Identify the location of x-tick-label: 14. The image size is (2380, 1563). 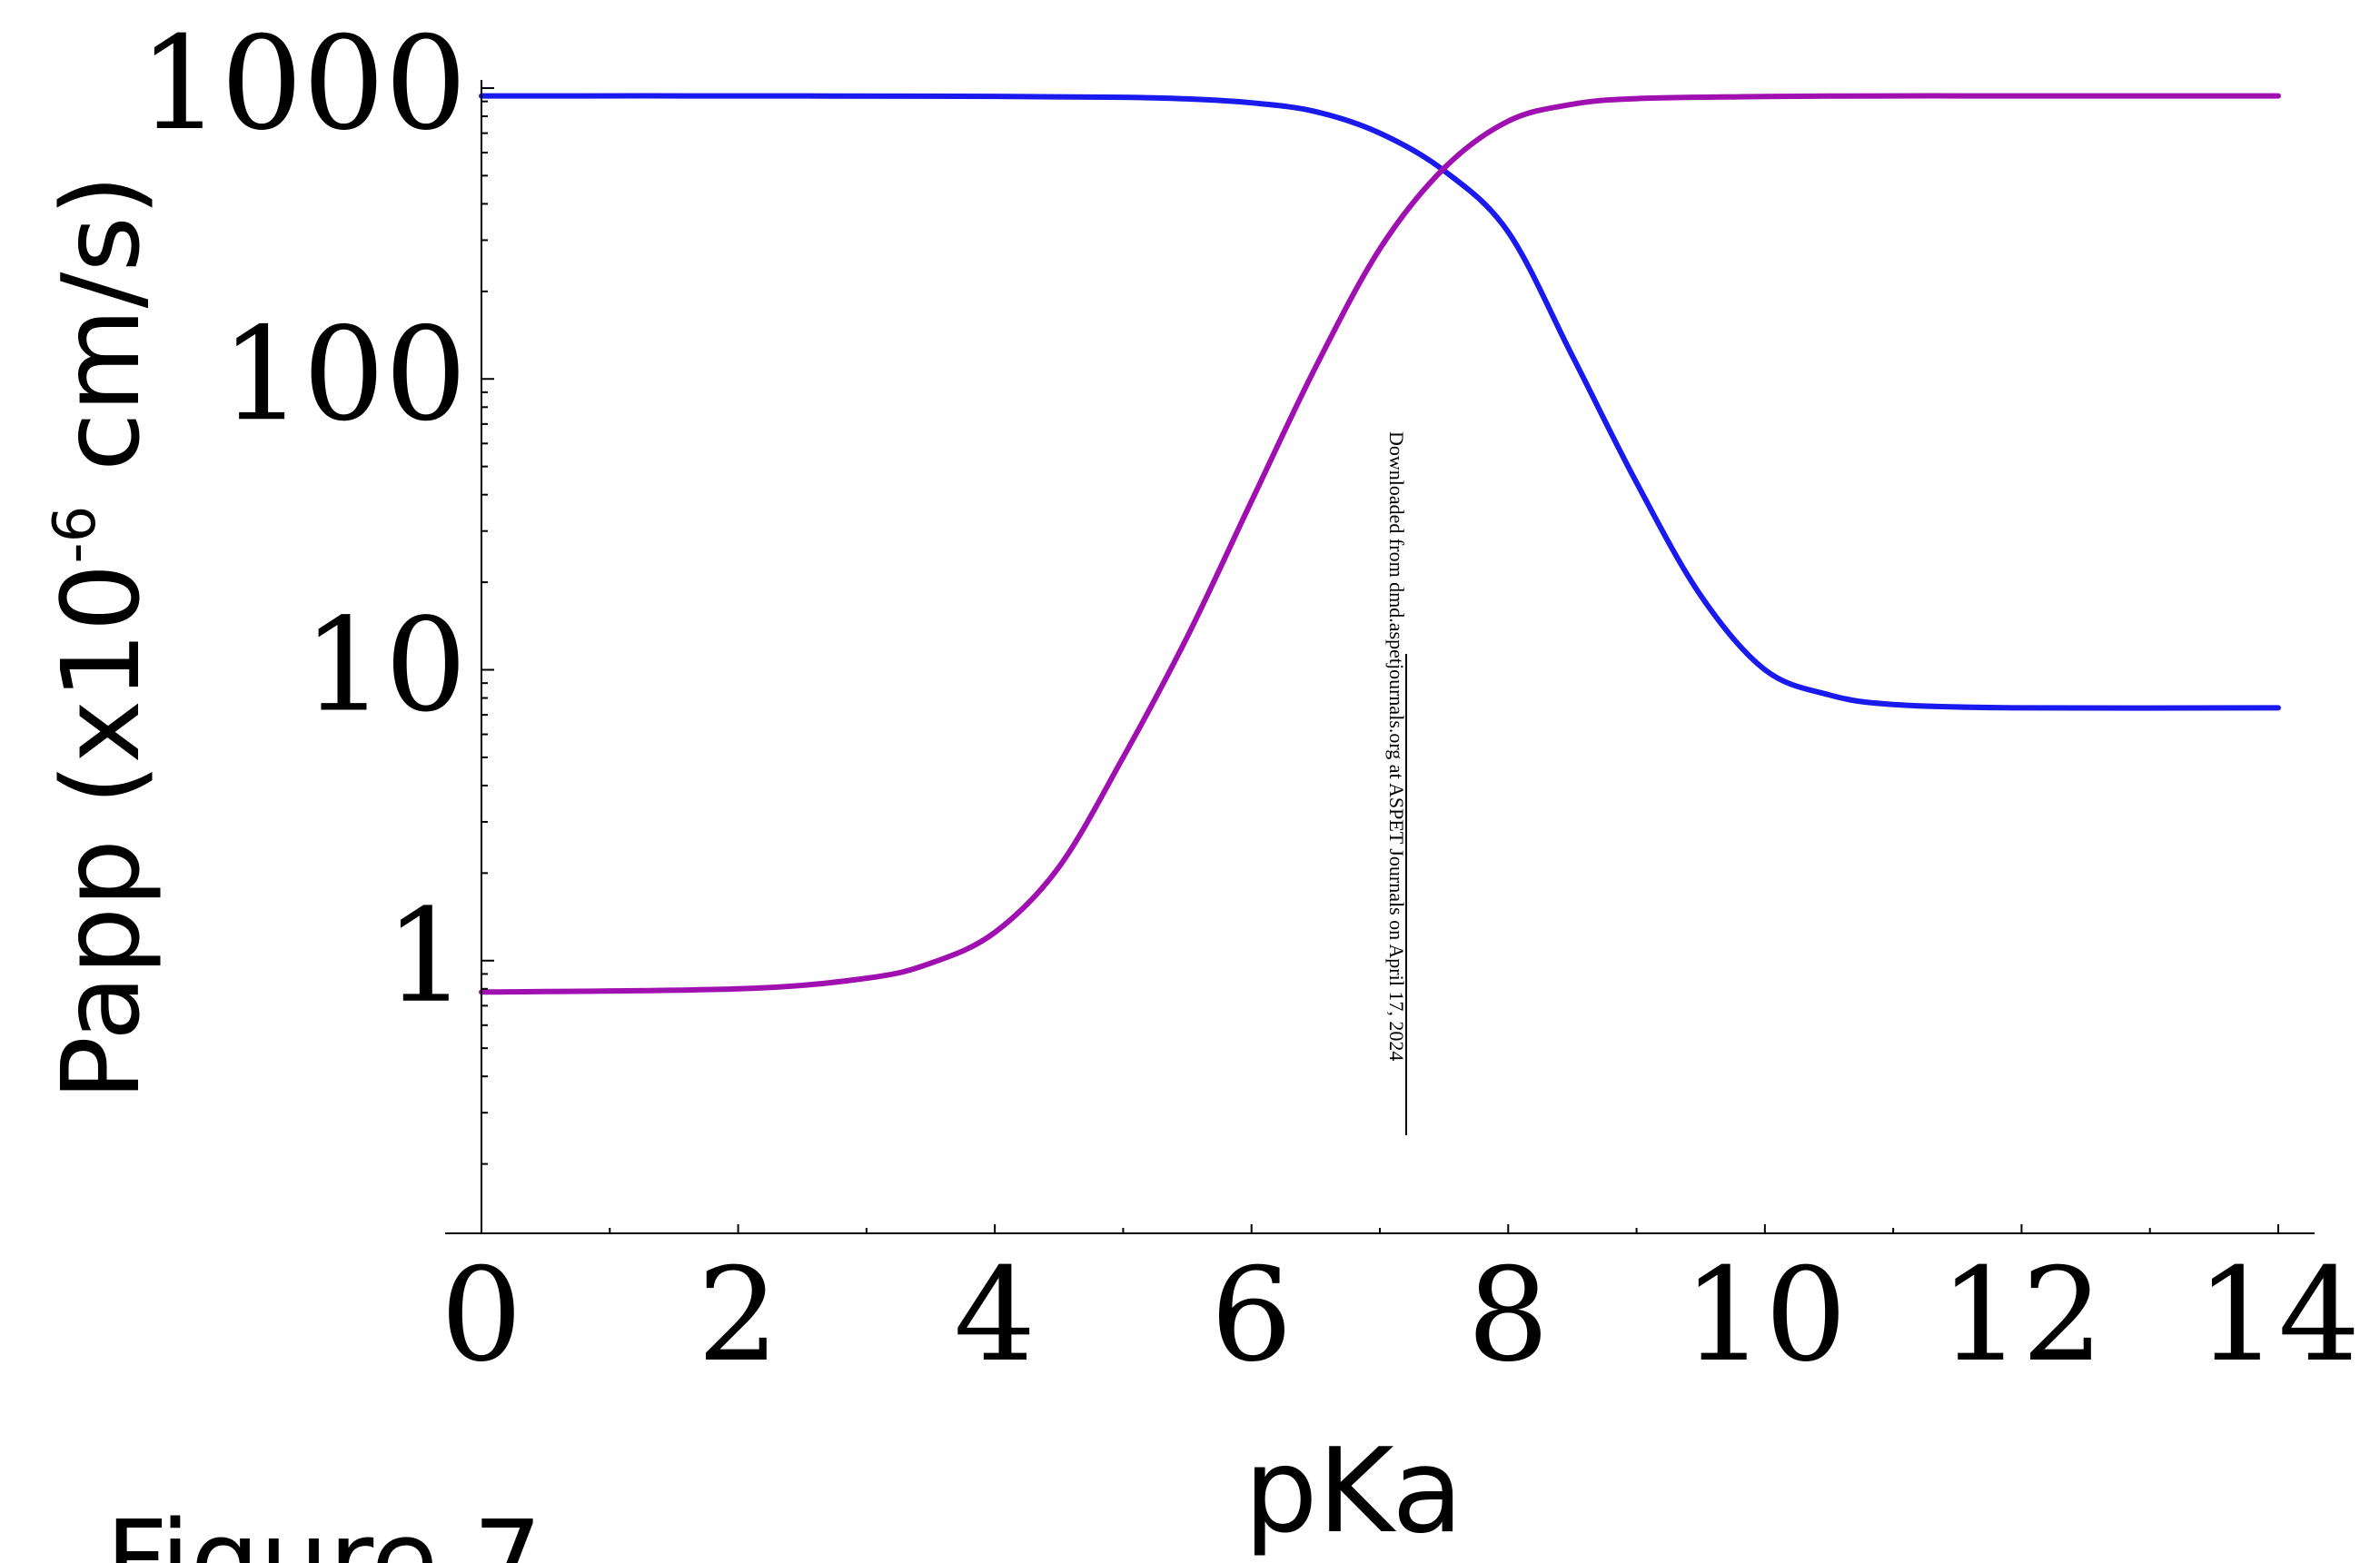
(2279, 1315).